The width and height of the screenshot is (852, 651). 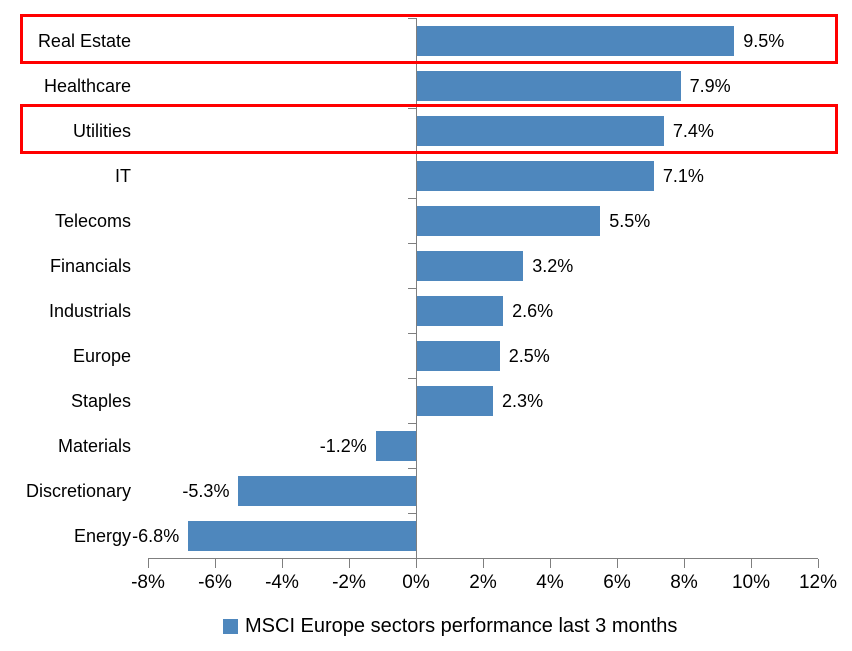 I want to click on category-label: Telecoms, so click(x=92, y=220).